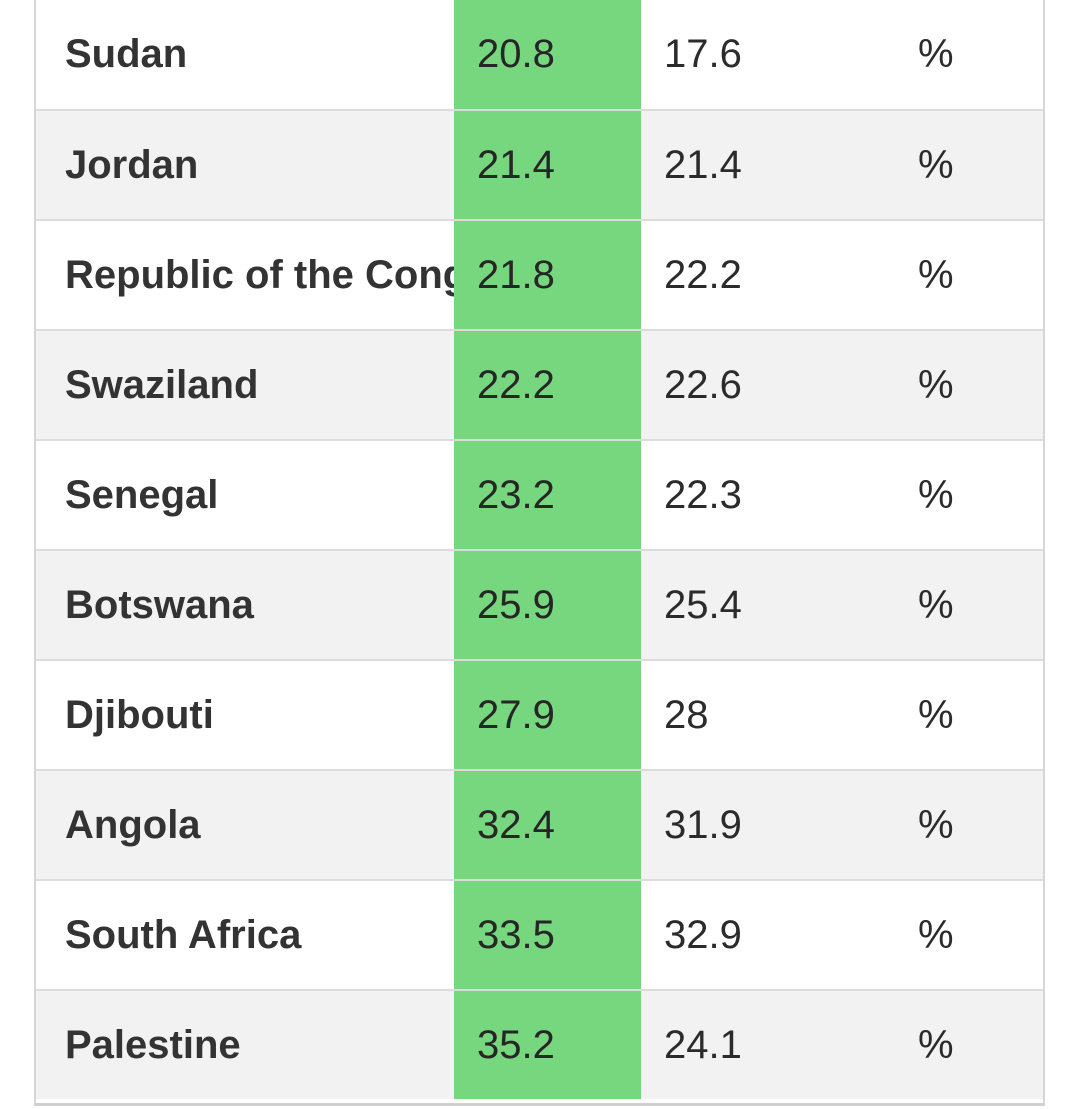  I want to click on country-cell: South Africa, so click(183, 934).